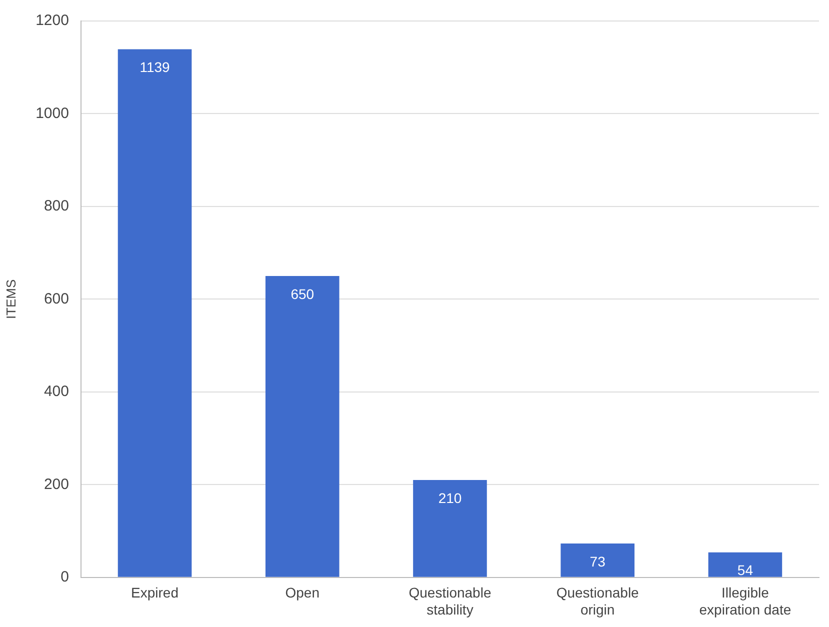 The height and width of the screenshot is (627, 829). I want to click on y-tick-label: 800, so click(56, 206).